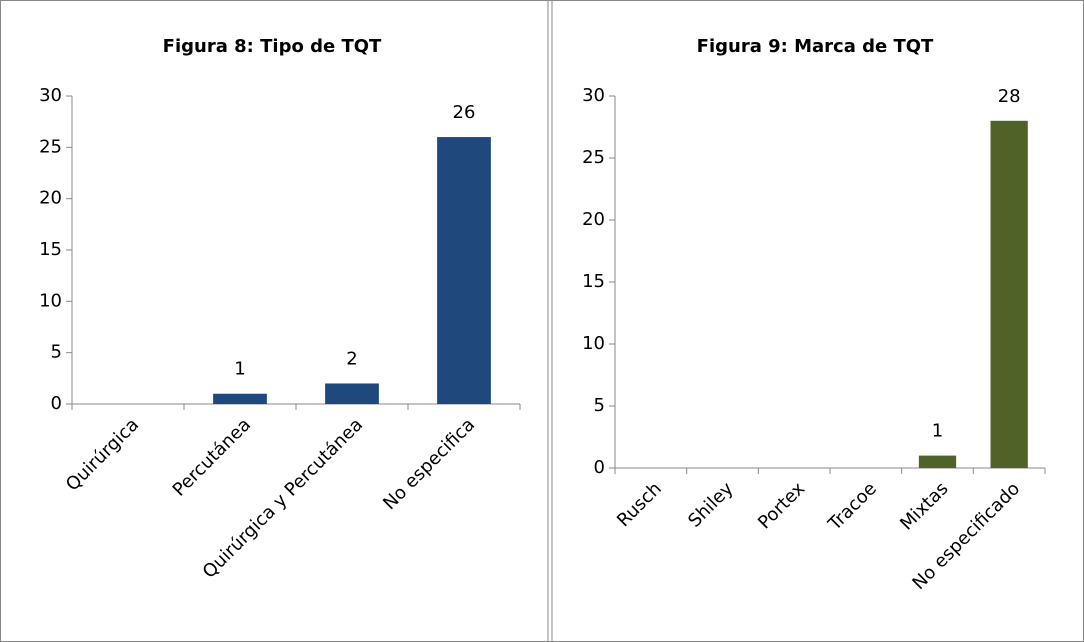  I want to click on x-tick-label: Quirúrgica, so click(102, 454).